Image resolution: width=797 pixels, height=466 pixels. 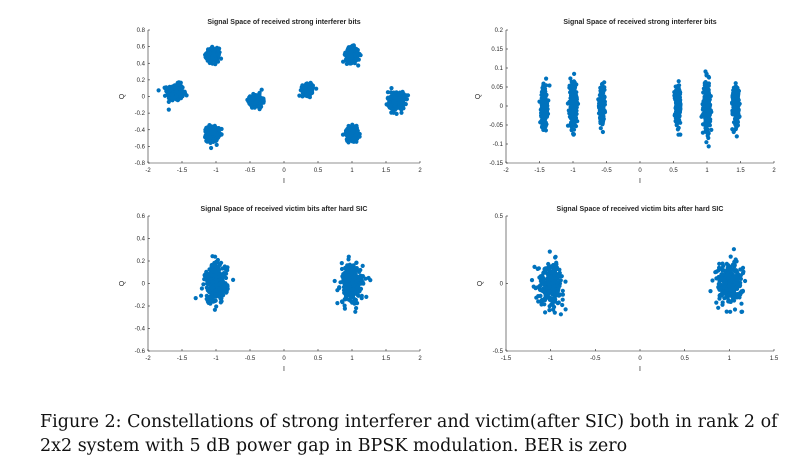 I want to click on y-tick-label: -0.6, so click(x=140, y=352).